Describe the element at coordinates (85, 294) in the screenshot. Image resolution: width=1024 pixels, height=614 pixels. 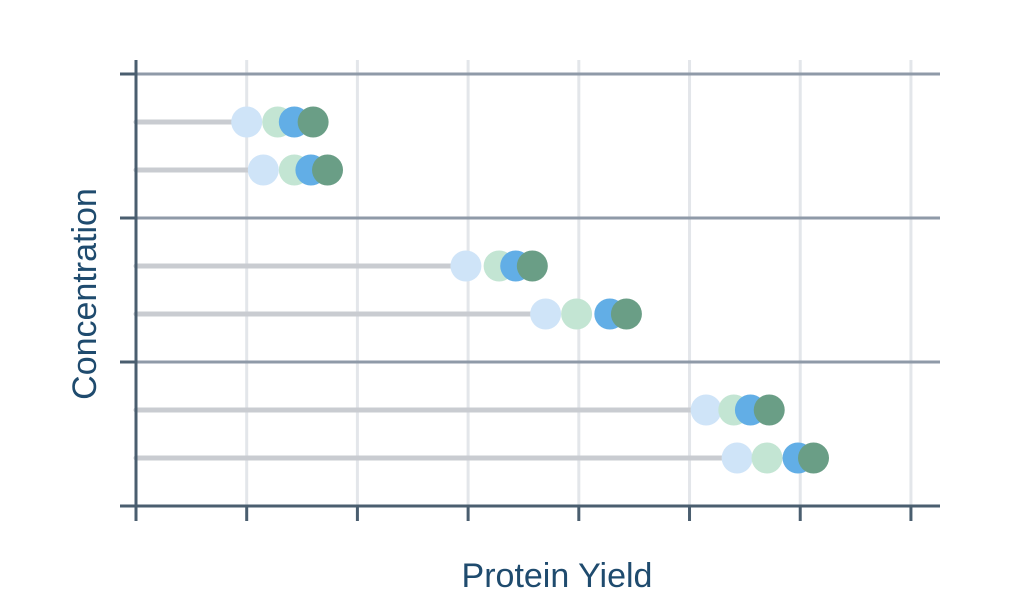
I see `y-axis-title: Concentration` at that location.